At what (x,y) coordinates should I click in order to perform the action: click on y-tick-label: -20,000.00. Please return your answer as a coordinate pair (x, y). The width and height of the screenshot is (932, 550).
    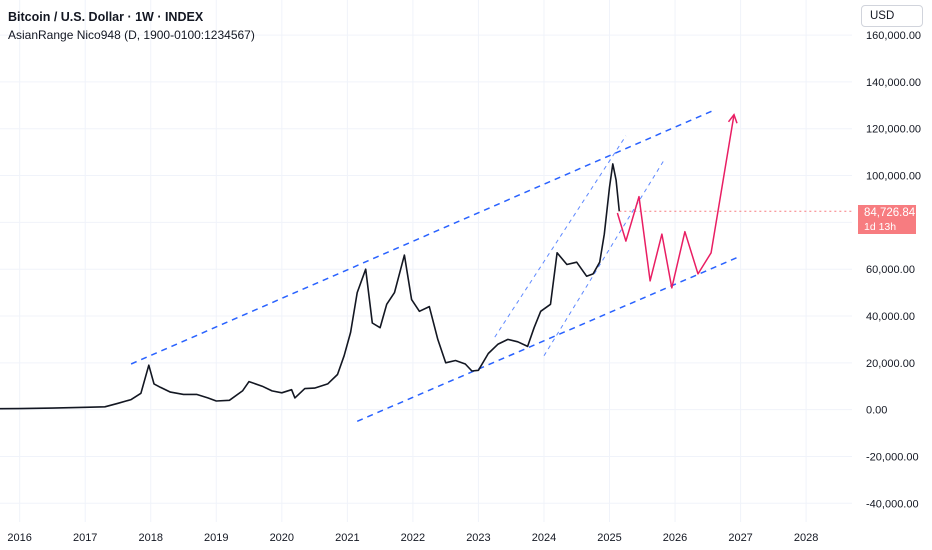
    Looking at the image, I should click on (892, 457).